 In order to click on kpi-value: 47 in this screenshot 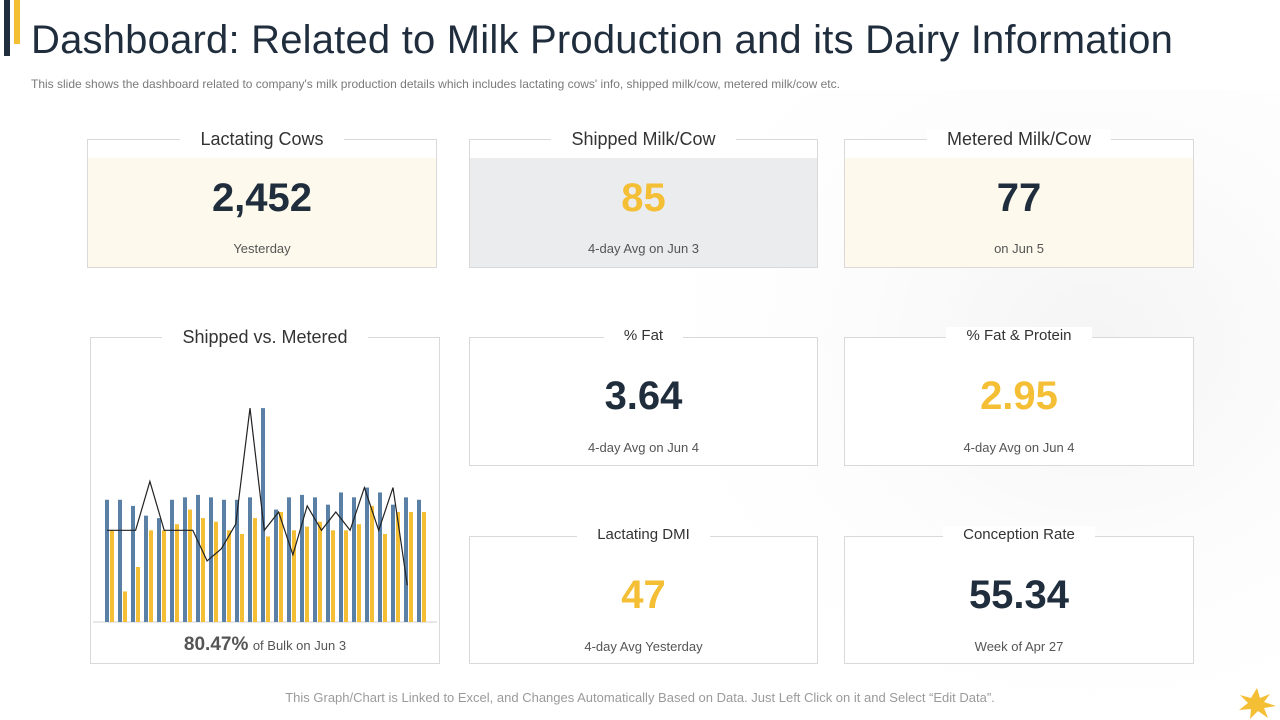, I will do `click(643, 595)`.